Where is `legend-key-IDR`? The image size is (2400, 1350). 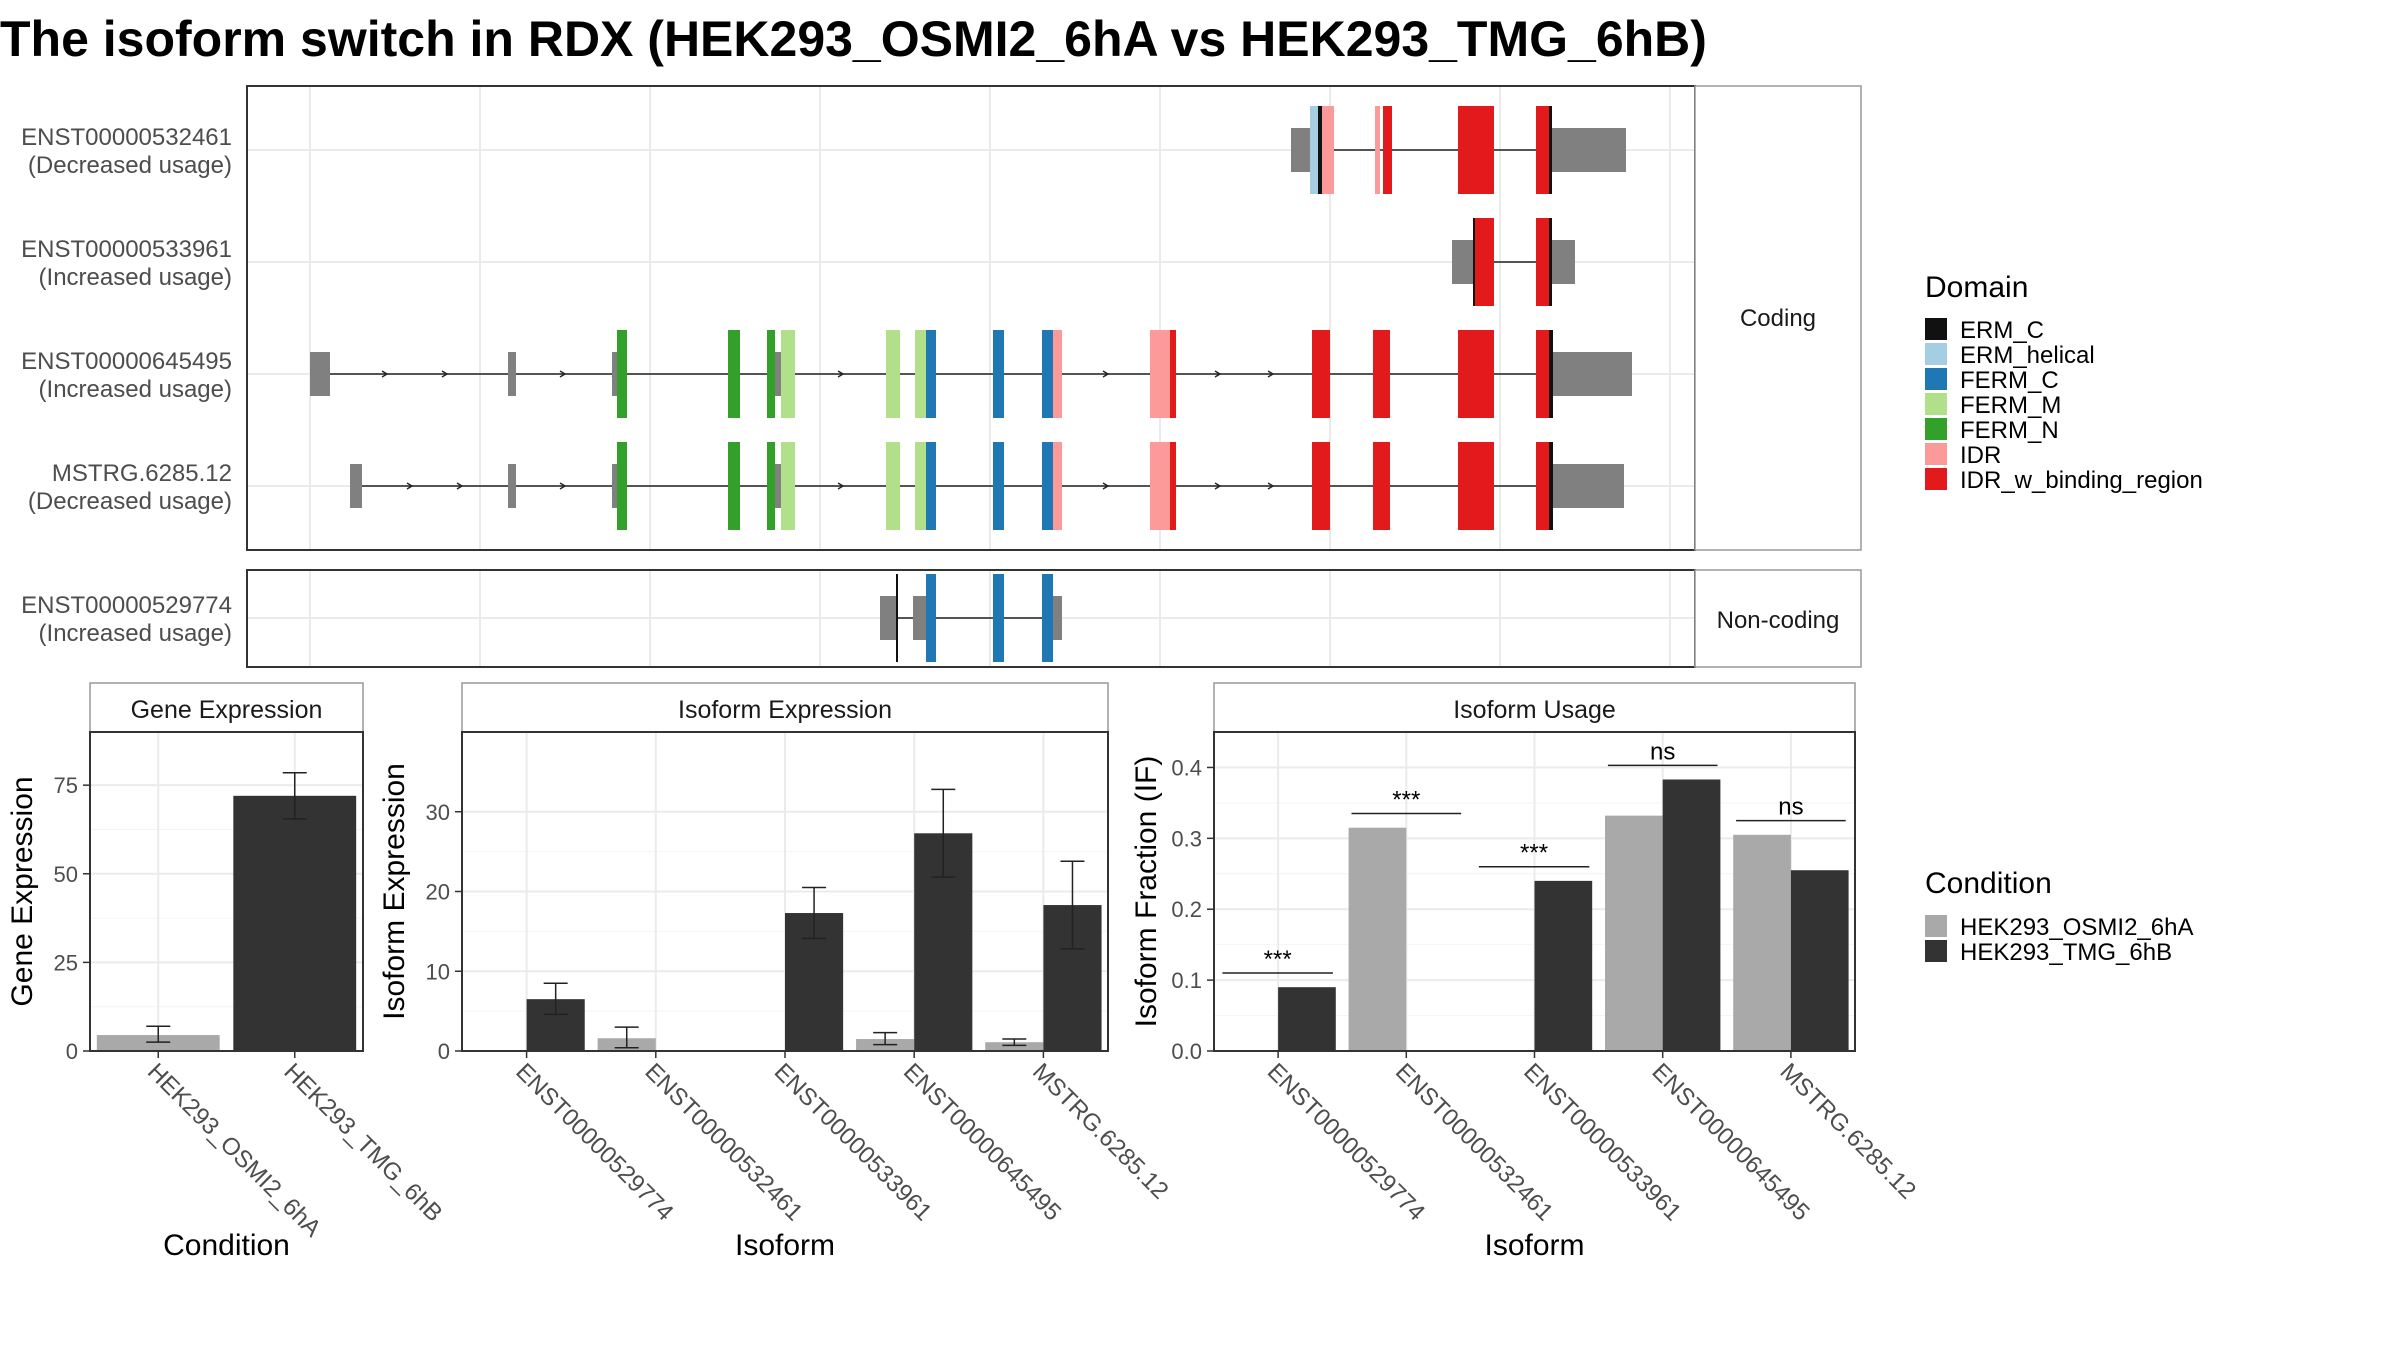
legend-key-IDR is located at coordinates (1936, 454).